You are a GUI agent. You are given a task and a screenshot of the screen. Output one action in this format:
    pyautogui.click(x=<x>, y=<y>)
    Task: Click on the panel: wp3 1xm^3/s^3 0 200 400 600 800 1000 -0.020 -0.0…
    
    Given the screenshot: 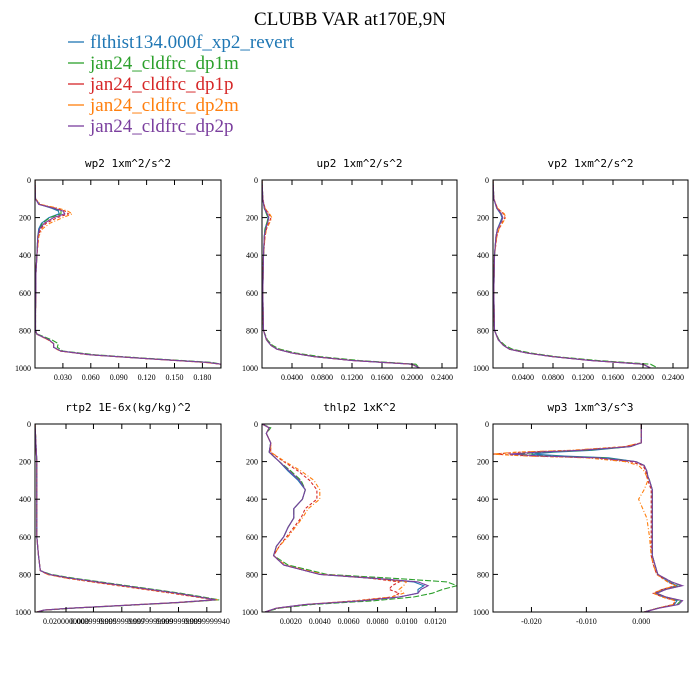 What is the action you would take?
    pyautogui.click(x=581, y=513)
    